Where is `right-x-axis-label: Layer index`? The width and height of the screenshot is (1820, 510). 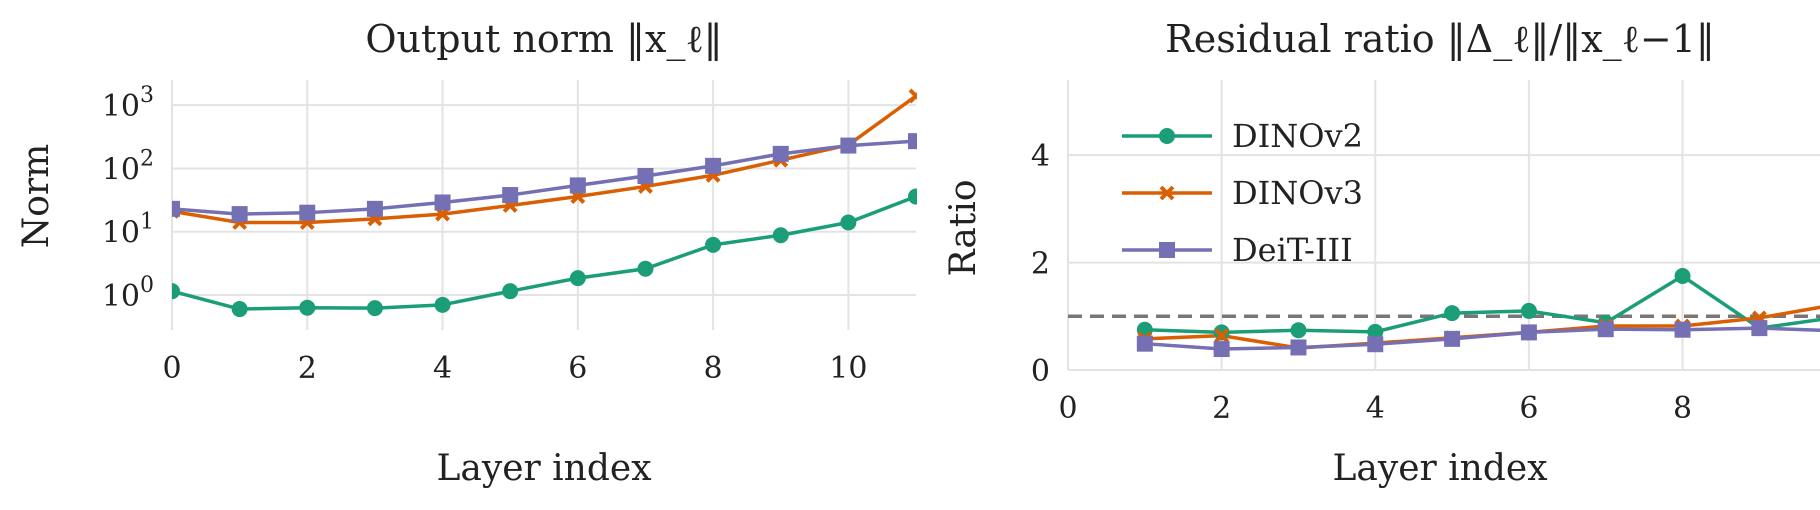
right-x-axis-label: Layer index is located at coordinates (1439, 468).